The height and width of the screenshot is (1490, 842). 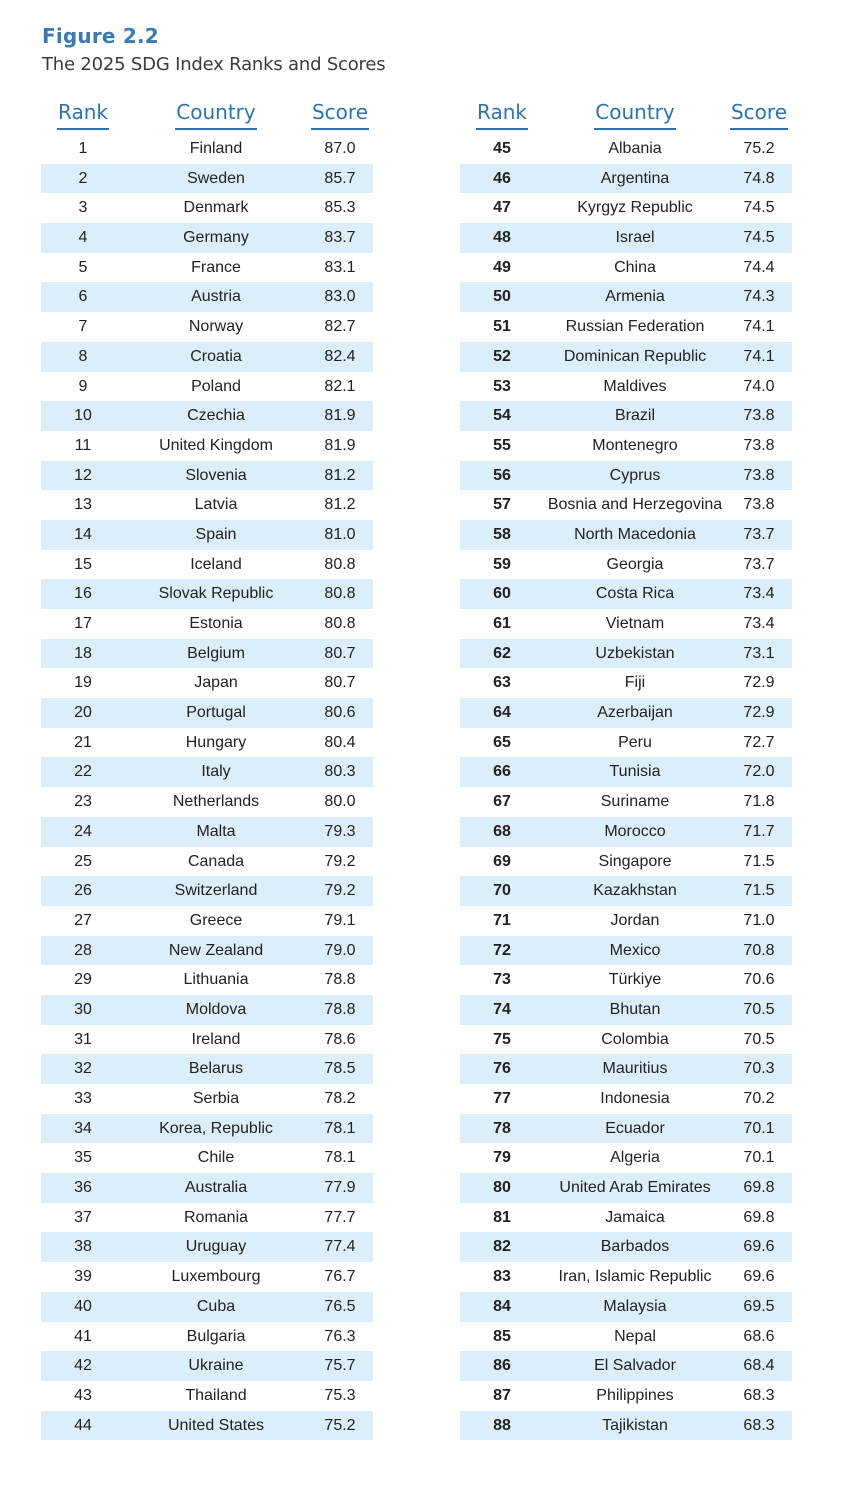 What do you see at coordinates (216, 594) in the screenshot?
I see `country-cell: Slovak Republic` at bounding box center [216, 594].